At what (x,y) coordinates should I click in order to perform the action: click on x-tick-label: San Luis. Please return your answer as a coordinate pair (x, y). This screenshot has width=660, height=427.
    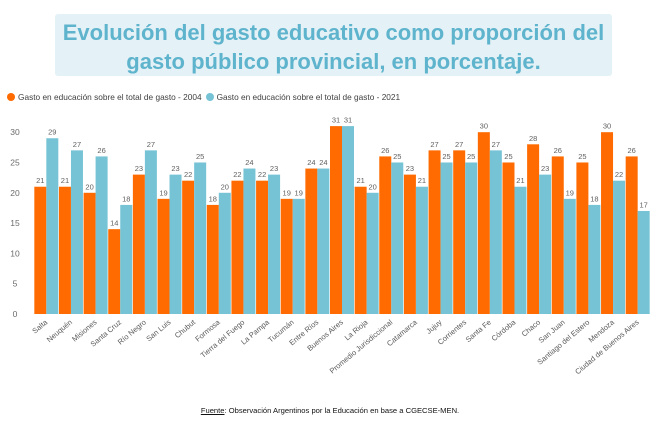
    Looking at the image, I should click on (158, 330).